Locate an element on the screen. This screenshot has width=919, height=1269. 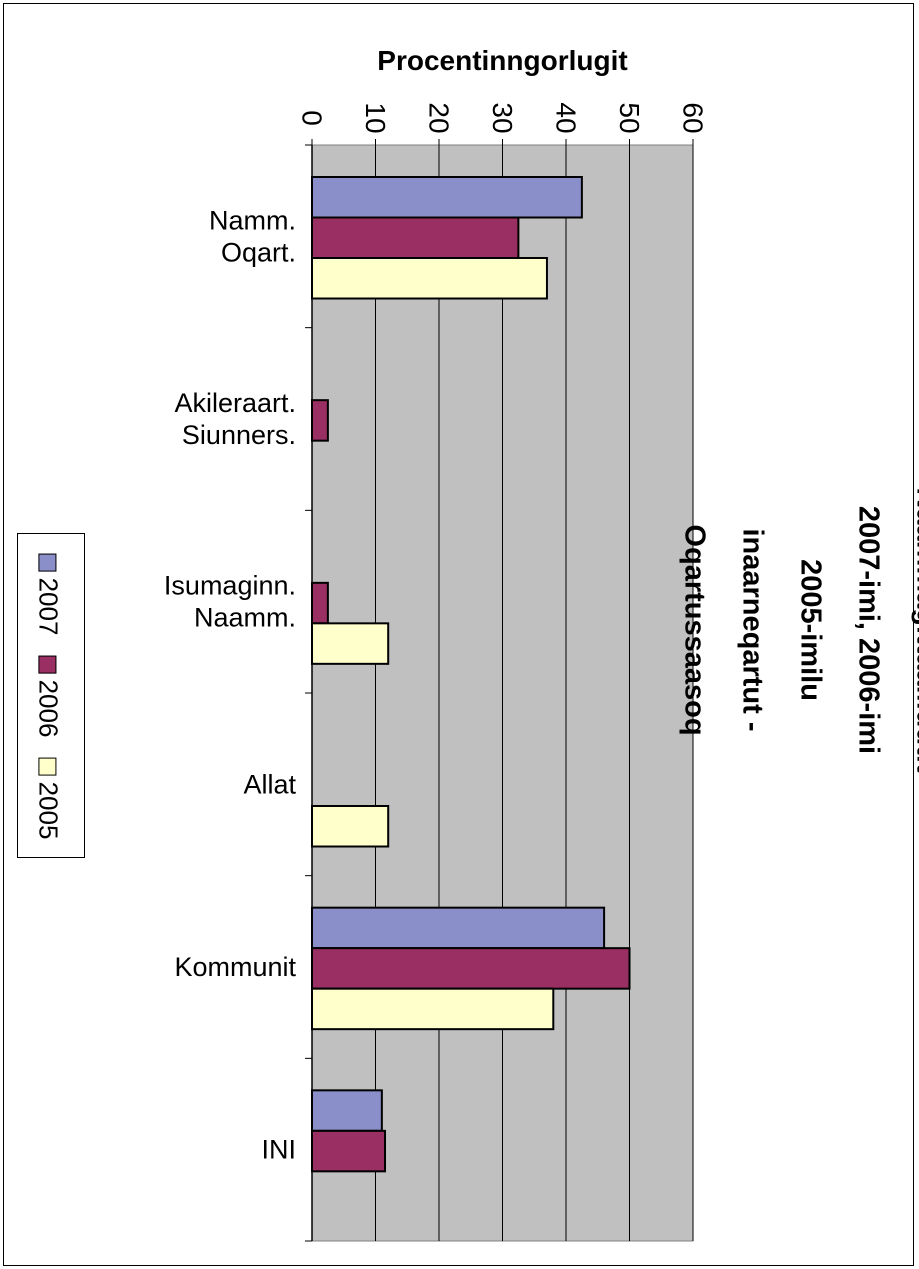
legend-item-2005: 2005 is located at coordinates (48, 798).